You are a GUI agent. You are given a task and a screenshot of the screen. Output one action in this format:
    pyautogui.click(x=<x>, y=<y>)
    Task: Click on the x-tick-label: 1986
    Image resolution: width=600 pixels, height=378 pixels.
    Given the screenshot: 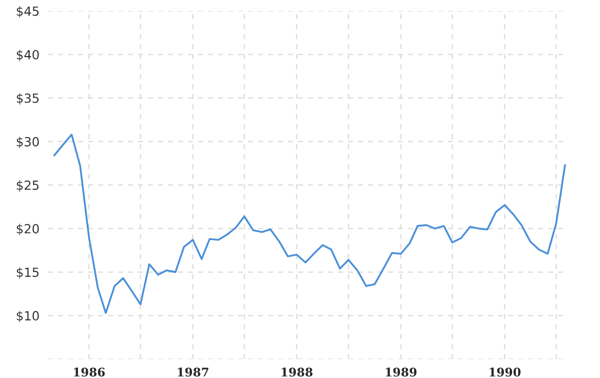 What is the action you would take?
    pyautogui.click(x=89, y=372)
    